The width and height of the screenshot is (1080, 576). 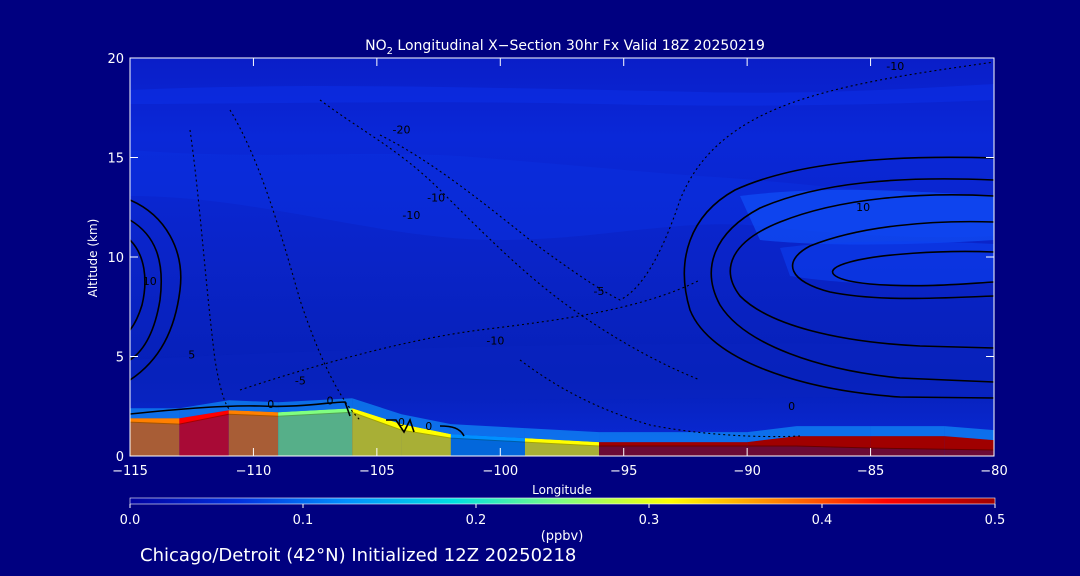 I want to click on colorbar-tick-label: 0.1, so click(x=303, y=520).